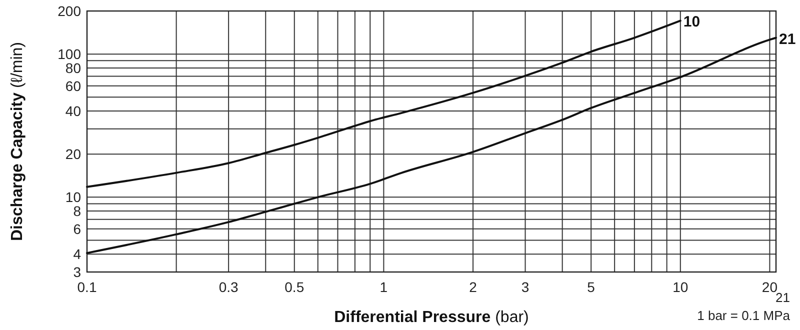  I want to click on y-tick-label: 40, so click(73, 111).